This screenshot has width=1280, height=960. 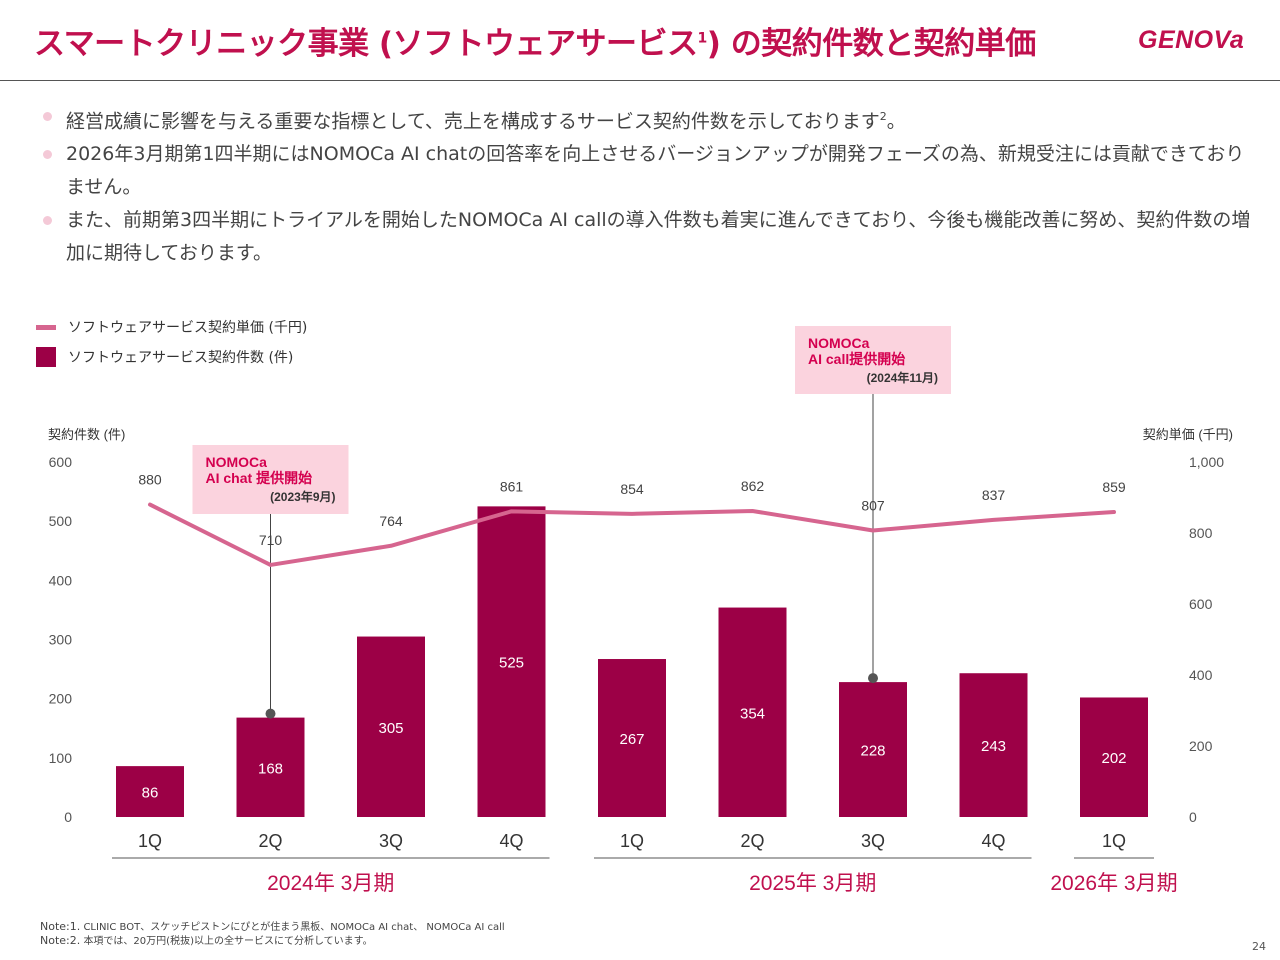 I want to click on line-value-label: 854, so click(x=632, y=489).